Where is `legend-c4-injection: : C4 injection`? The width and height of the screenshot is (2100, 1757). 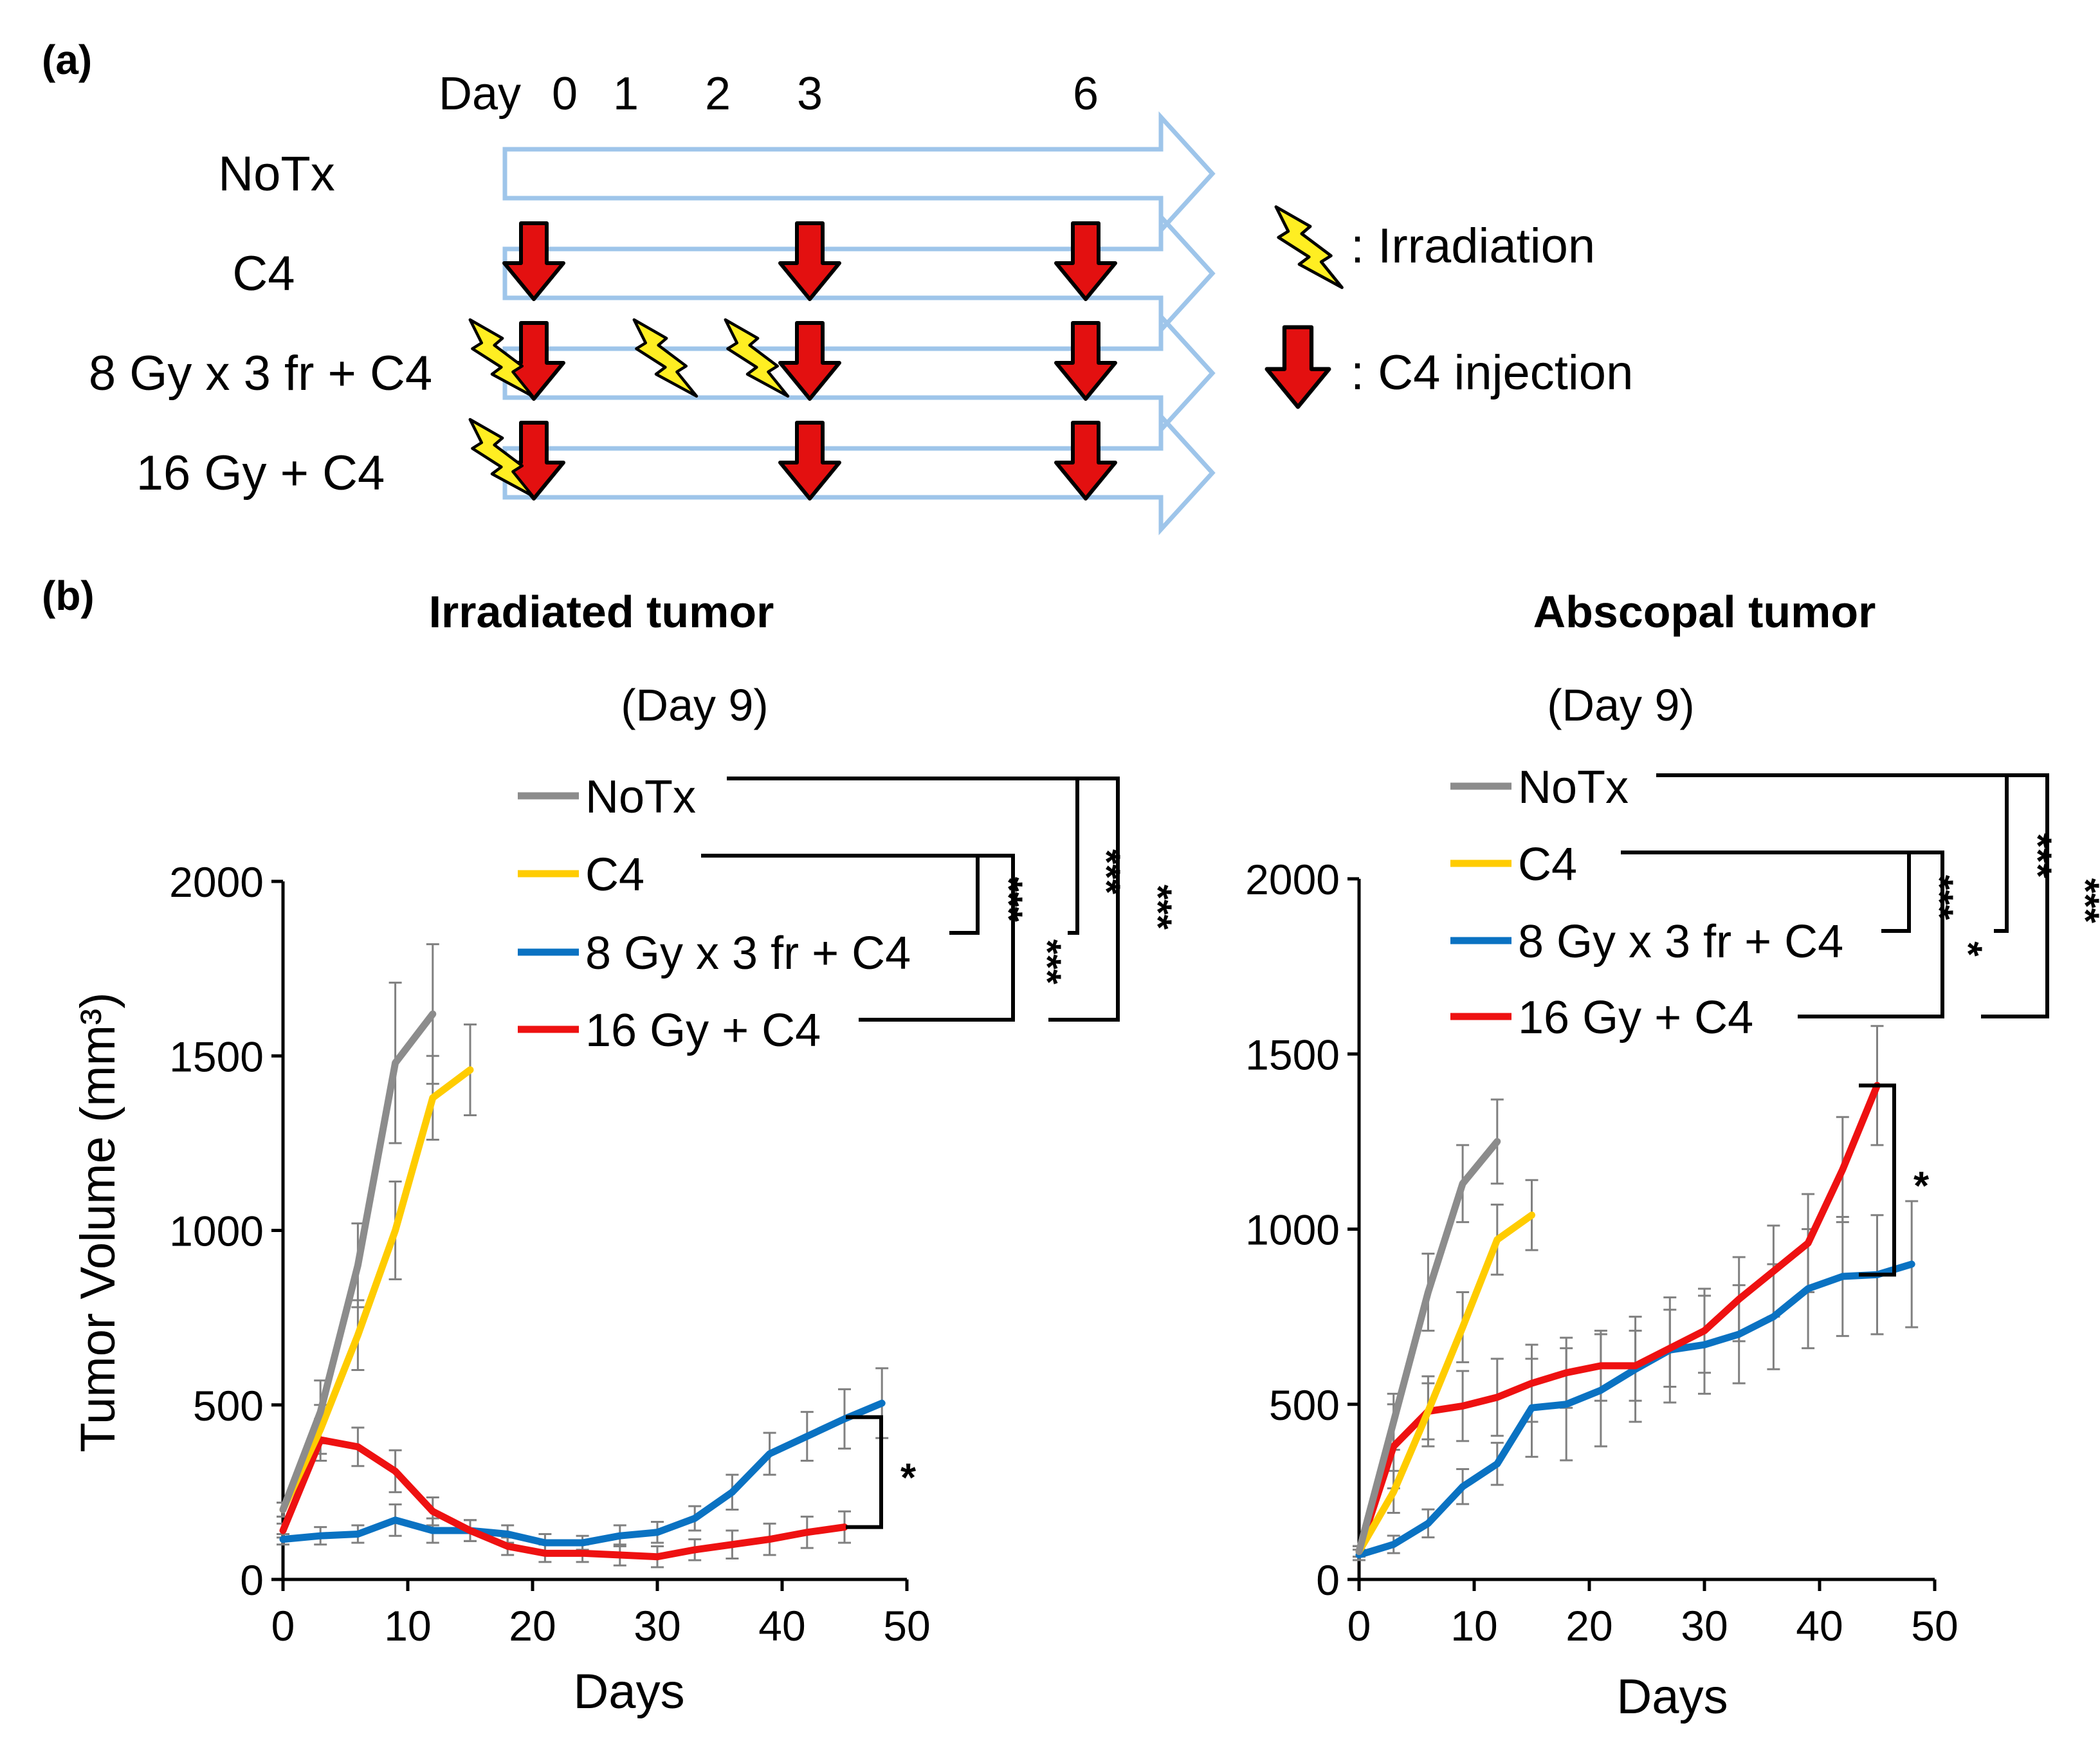 legend-c4-injection: : C4 injection is located at coordinates (1450, 367).